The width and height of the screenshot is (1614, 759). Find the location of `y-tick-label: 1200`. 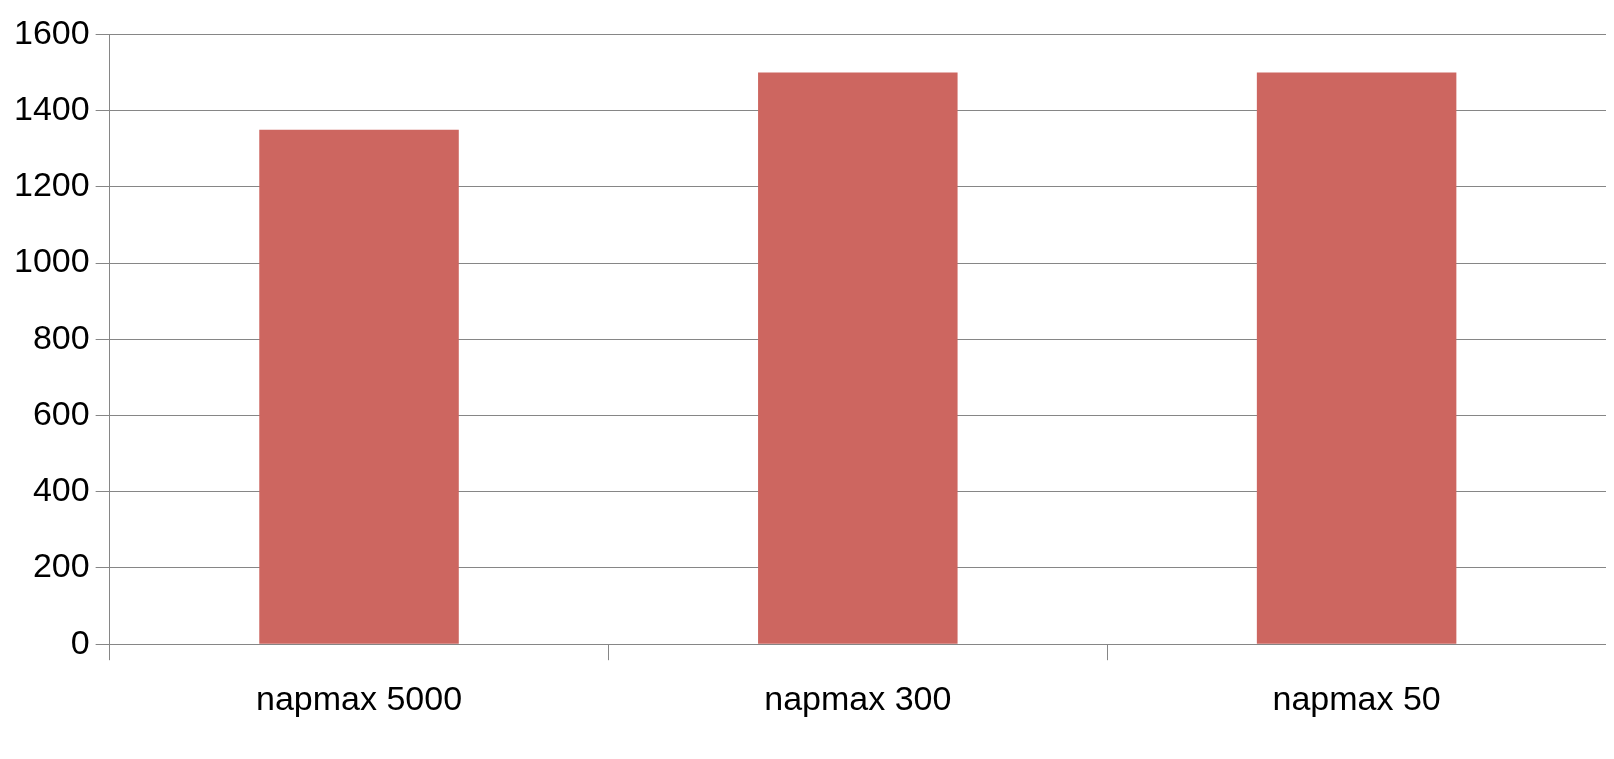

y-tick-label: 1200 is located at coordinates (52, 184).